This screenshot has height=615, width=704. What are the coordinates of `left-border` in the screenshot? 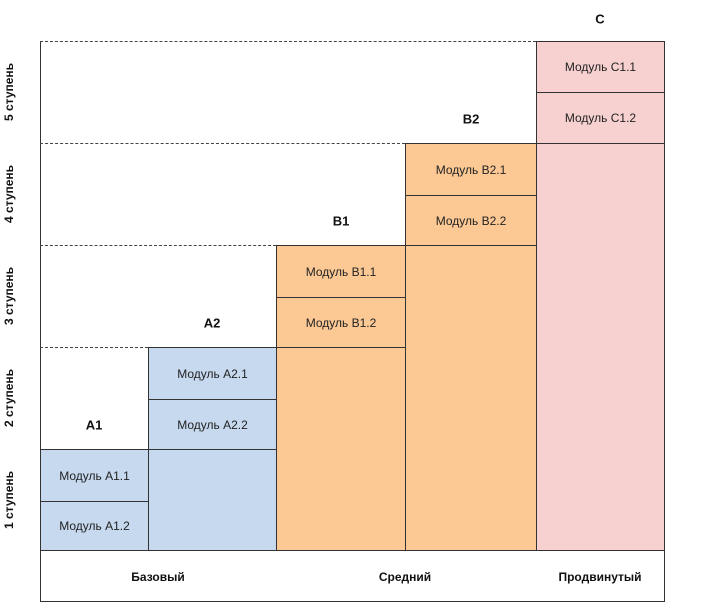 It's located at (40, 321).